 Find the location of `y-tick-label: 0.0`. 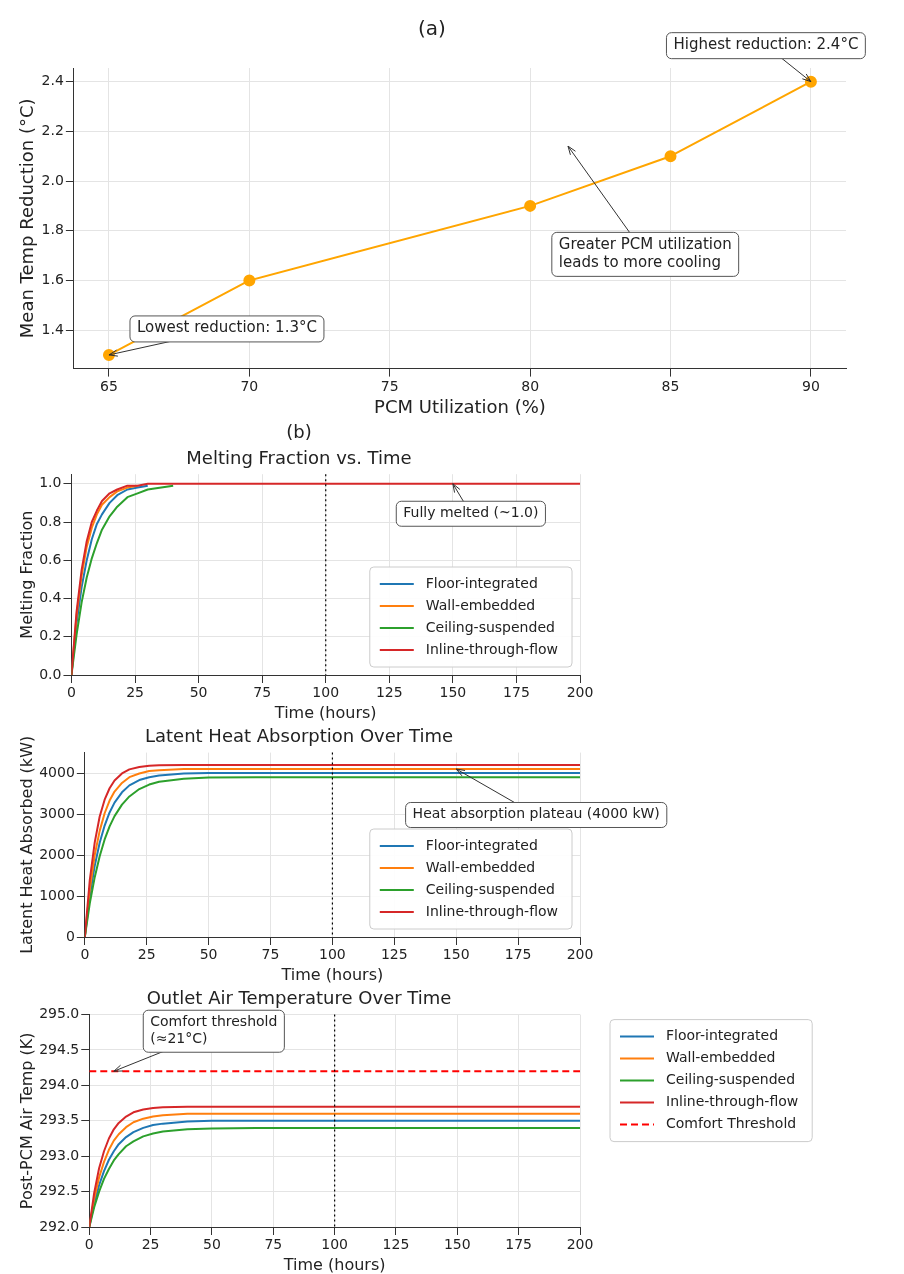

y-tick-label: 0.0 is located at coordinates (50, 673).